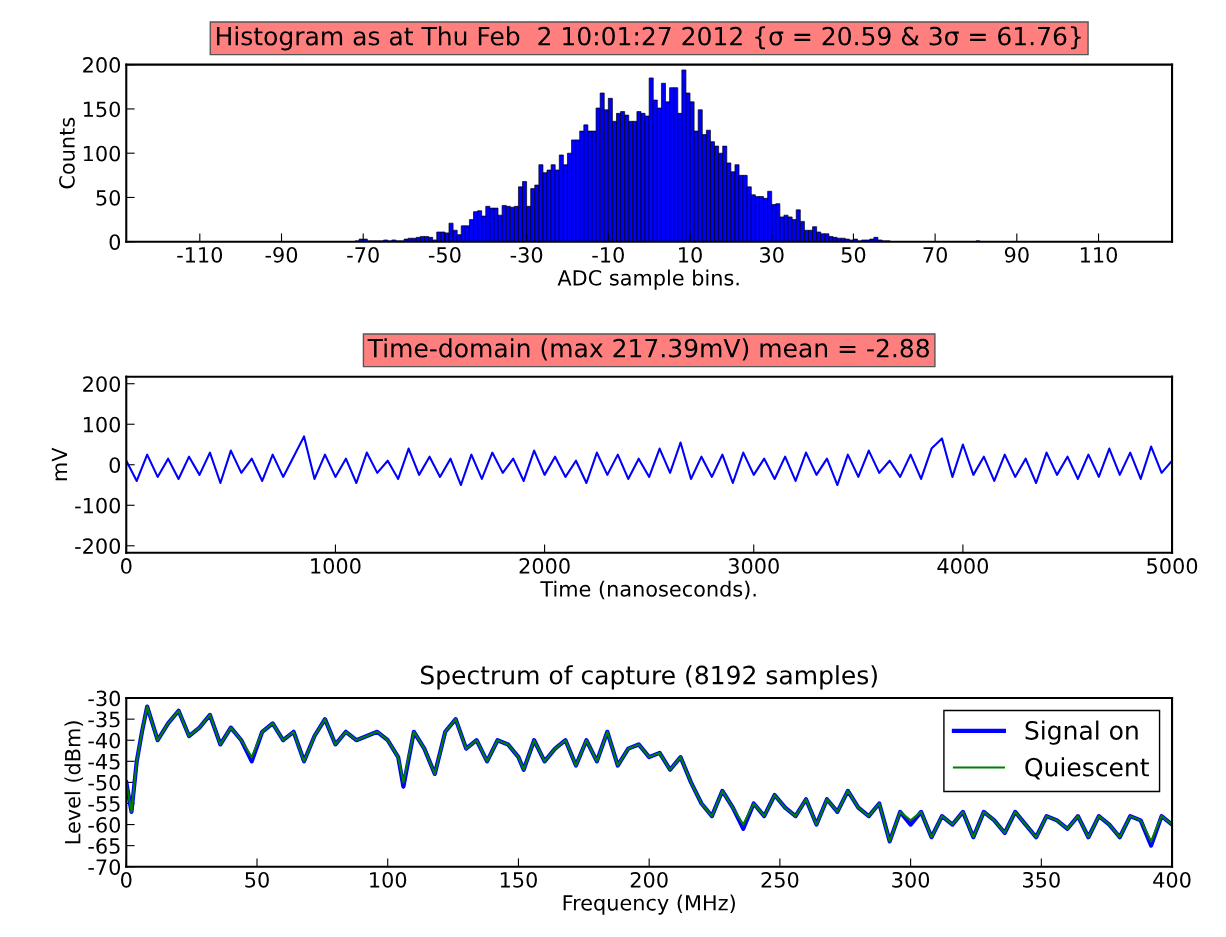  I want to click on x-tick-label: 4000, so click(963, 566).